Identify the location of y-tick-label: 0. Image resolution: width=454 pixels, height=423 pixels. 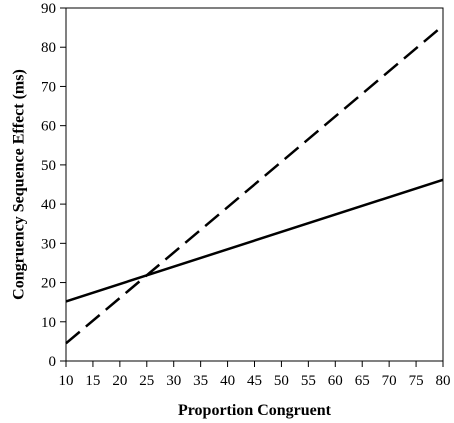
(53, 362).